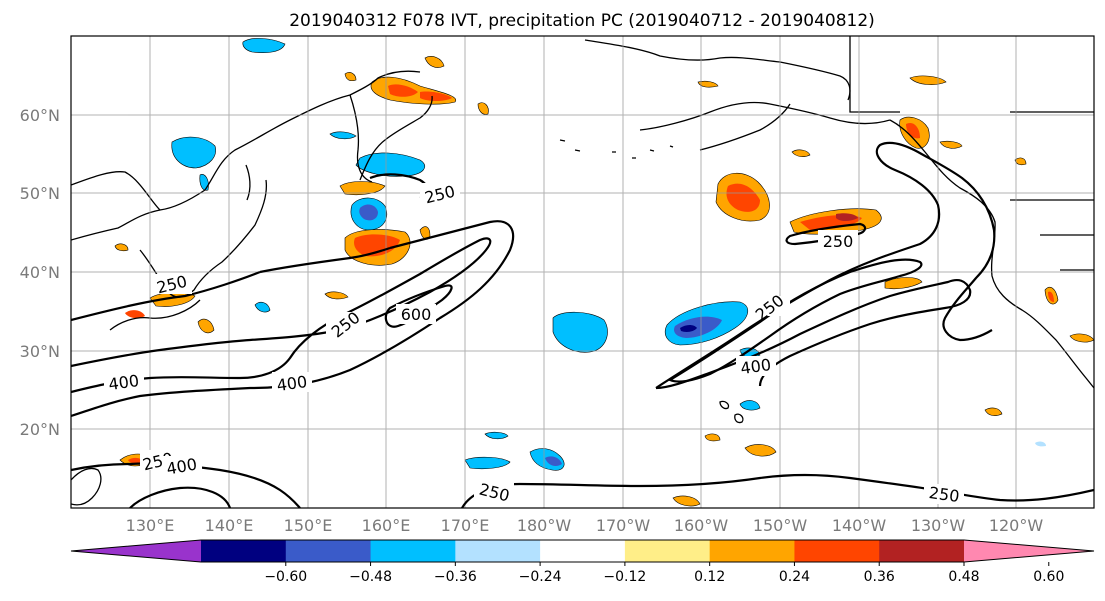 The image size is (1105, 601). I want to click on ivt-250-west, so click(293, 319).